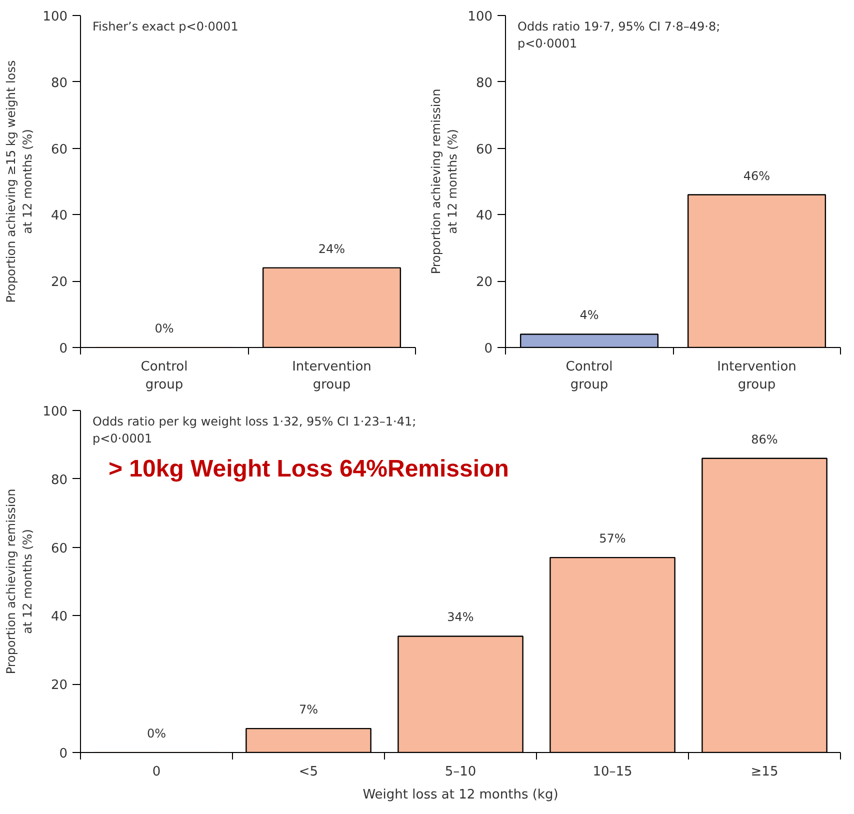 Image resolution: width=854 pixels, height=814 pixels. I want to click on x-tick-label: 10–15, so click(612, 772).